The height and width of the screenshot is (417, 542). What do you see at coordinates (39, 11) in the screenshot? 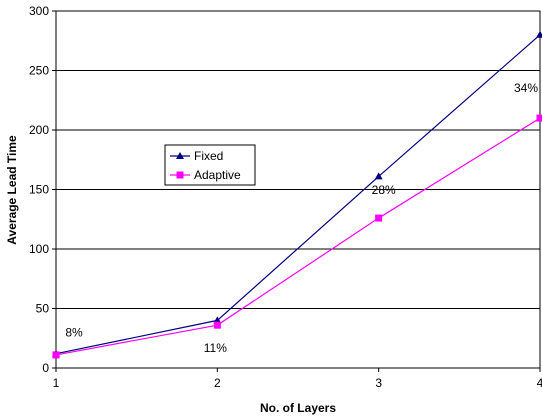
I see `y-tick-label: 300` at bounding box center [39, 11].